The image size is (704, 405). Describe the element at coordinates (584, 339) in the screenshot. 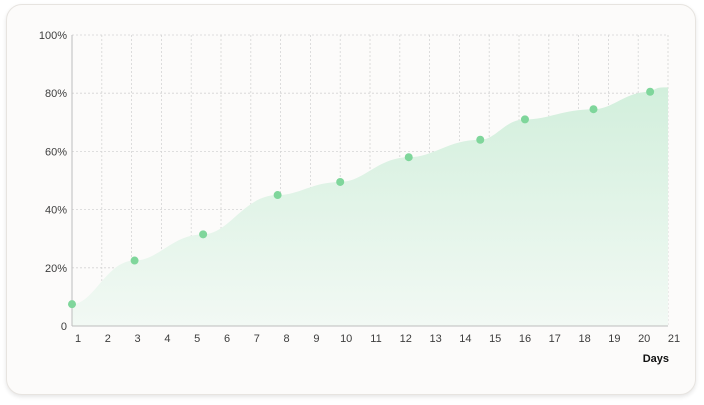

I see `x-tick-label: 18` at that location.